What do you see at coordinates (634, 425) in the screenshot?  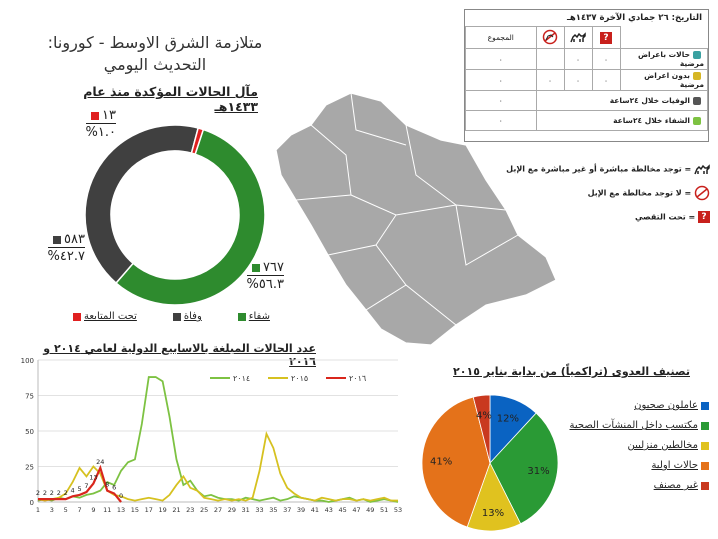 I see `legend-label: مكتسب داخل المنشآت الصحية` at bounding box center [634, 425].